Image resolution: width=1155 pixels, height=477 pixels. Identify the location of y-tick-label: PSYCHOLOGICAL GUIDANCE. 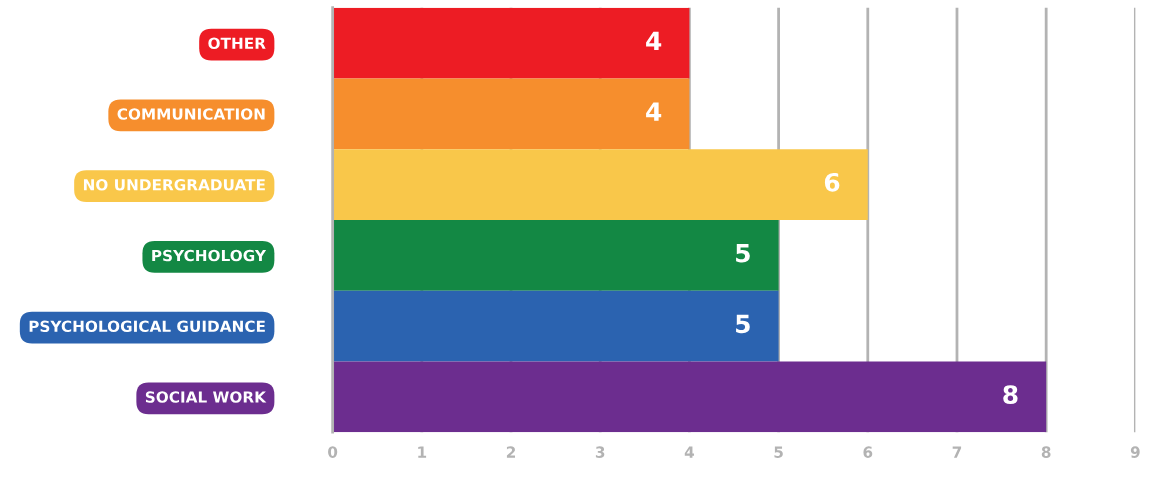
(147, 326).